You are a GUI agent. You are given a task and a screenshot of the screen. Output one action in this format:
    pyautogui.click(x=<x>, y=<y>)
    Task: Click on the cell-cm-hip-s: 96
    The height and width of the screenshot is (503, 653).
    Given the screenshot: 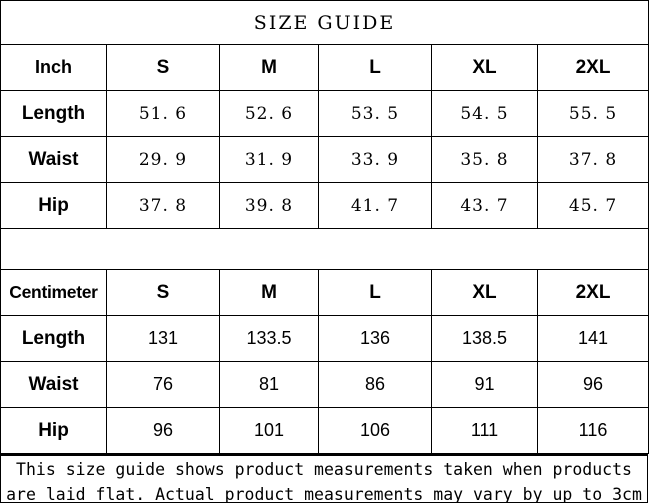 What is the action you would take?
    pyautogui.click(x=163, y=430)
    